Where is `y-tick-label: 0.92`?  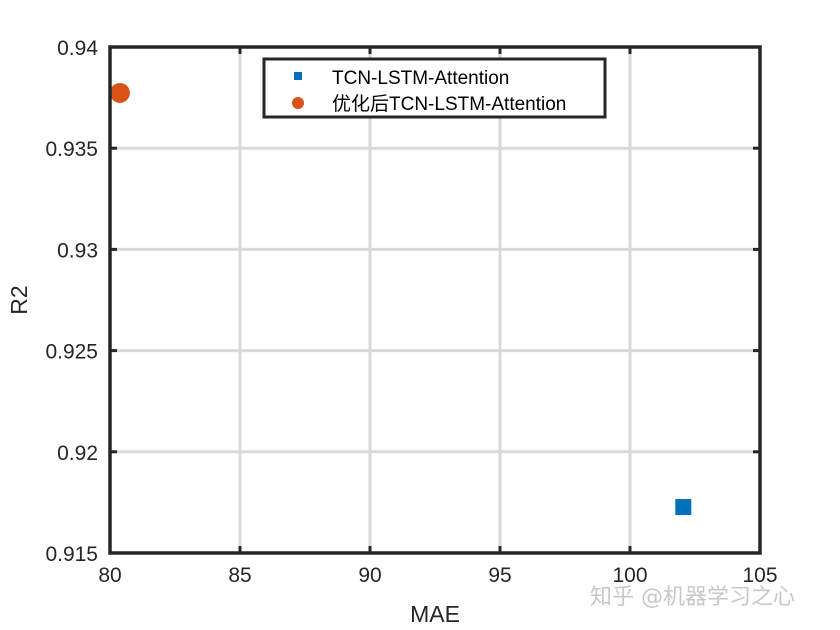 y-tick-label: 0.92 is located at coordinates (77, 453).